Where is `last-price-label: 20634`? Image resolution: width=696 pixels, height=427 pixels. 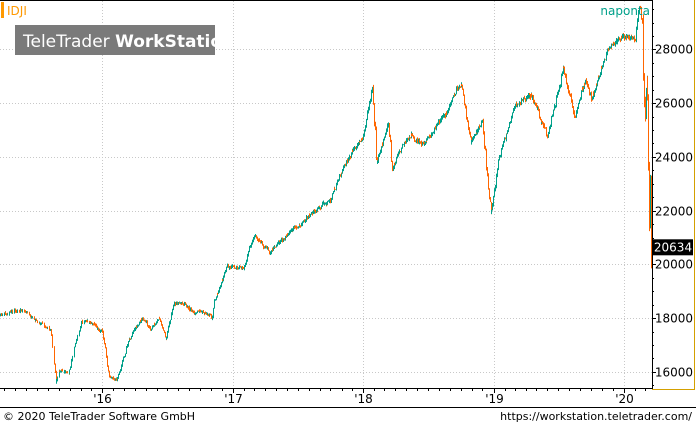
last-price-label: 20634 is located at coordinates (673, 247).